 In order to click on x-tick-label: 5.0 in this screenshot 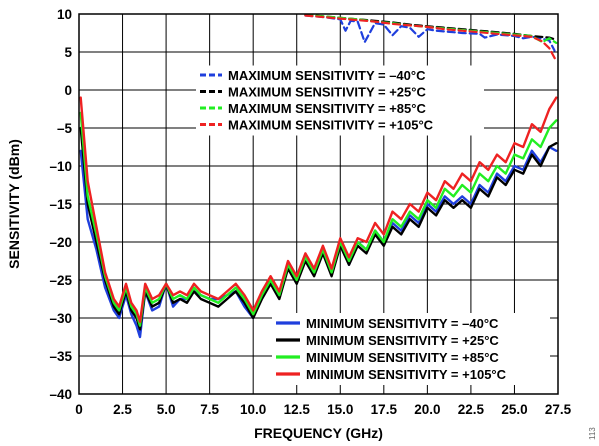, I will do `click(166, 409)`.